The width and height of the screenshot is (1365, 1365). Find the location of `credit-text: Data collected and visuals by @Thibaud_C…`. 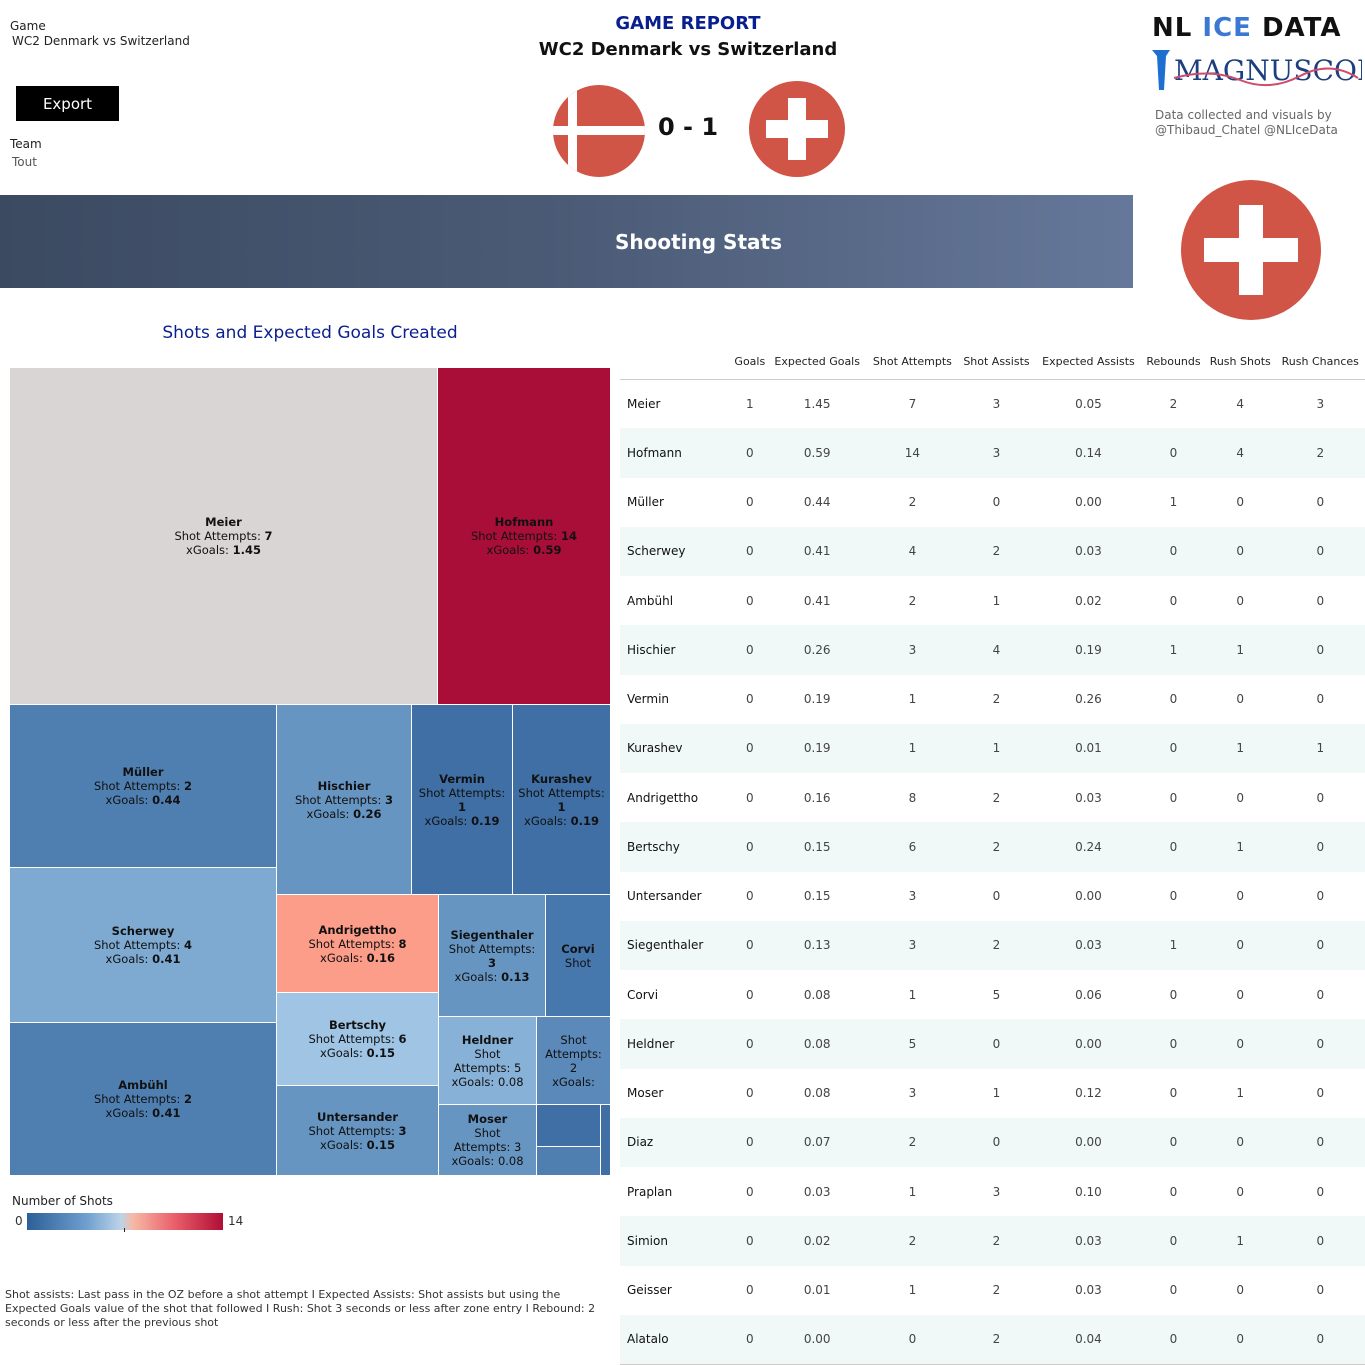

credit-text: Data collected and visuals by @Thibaud_C… is located at coordinates (1246, 122).